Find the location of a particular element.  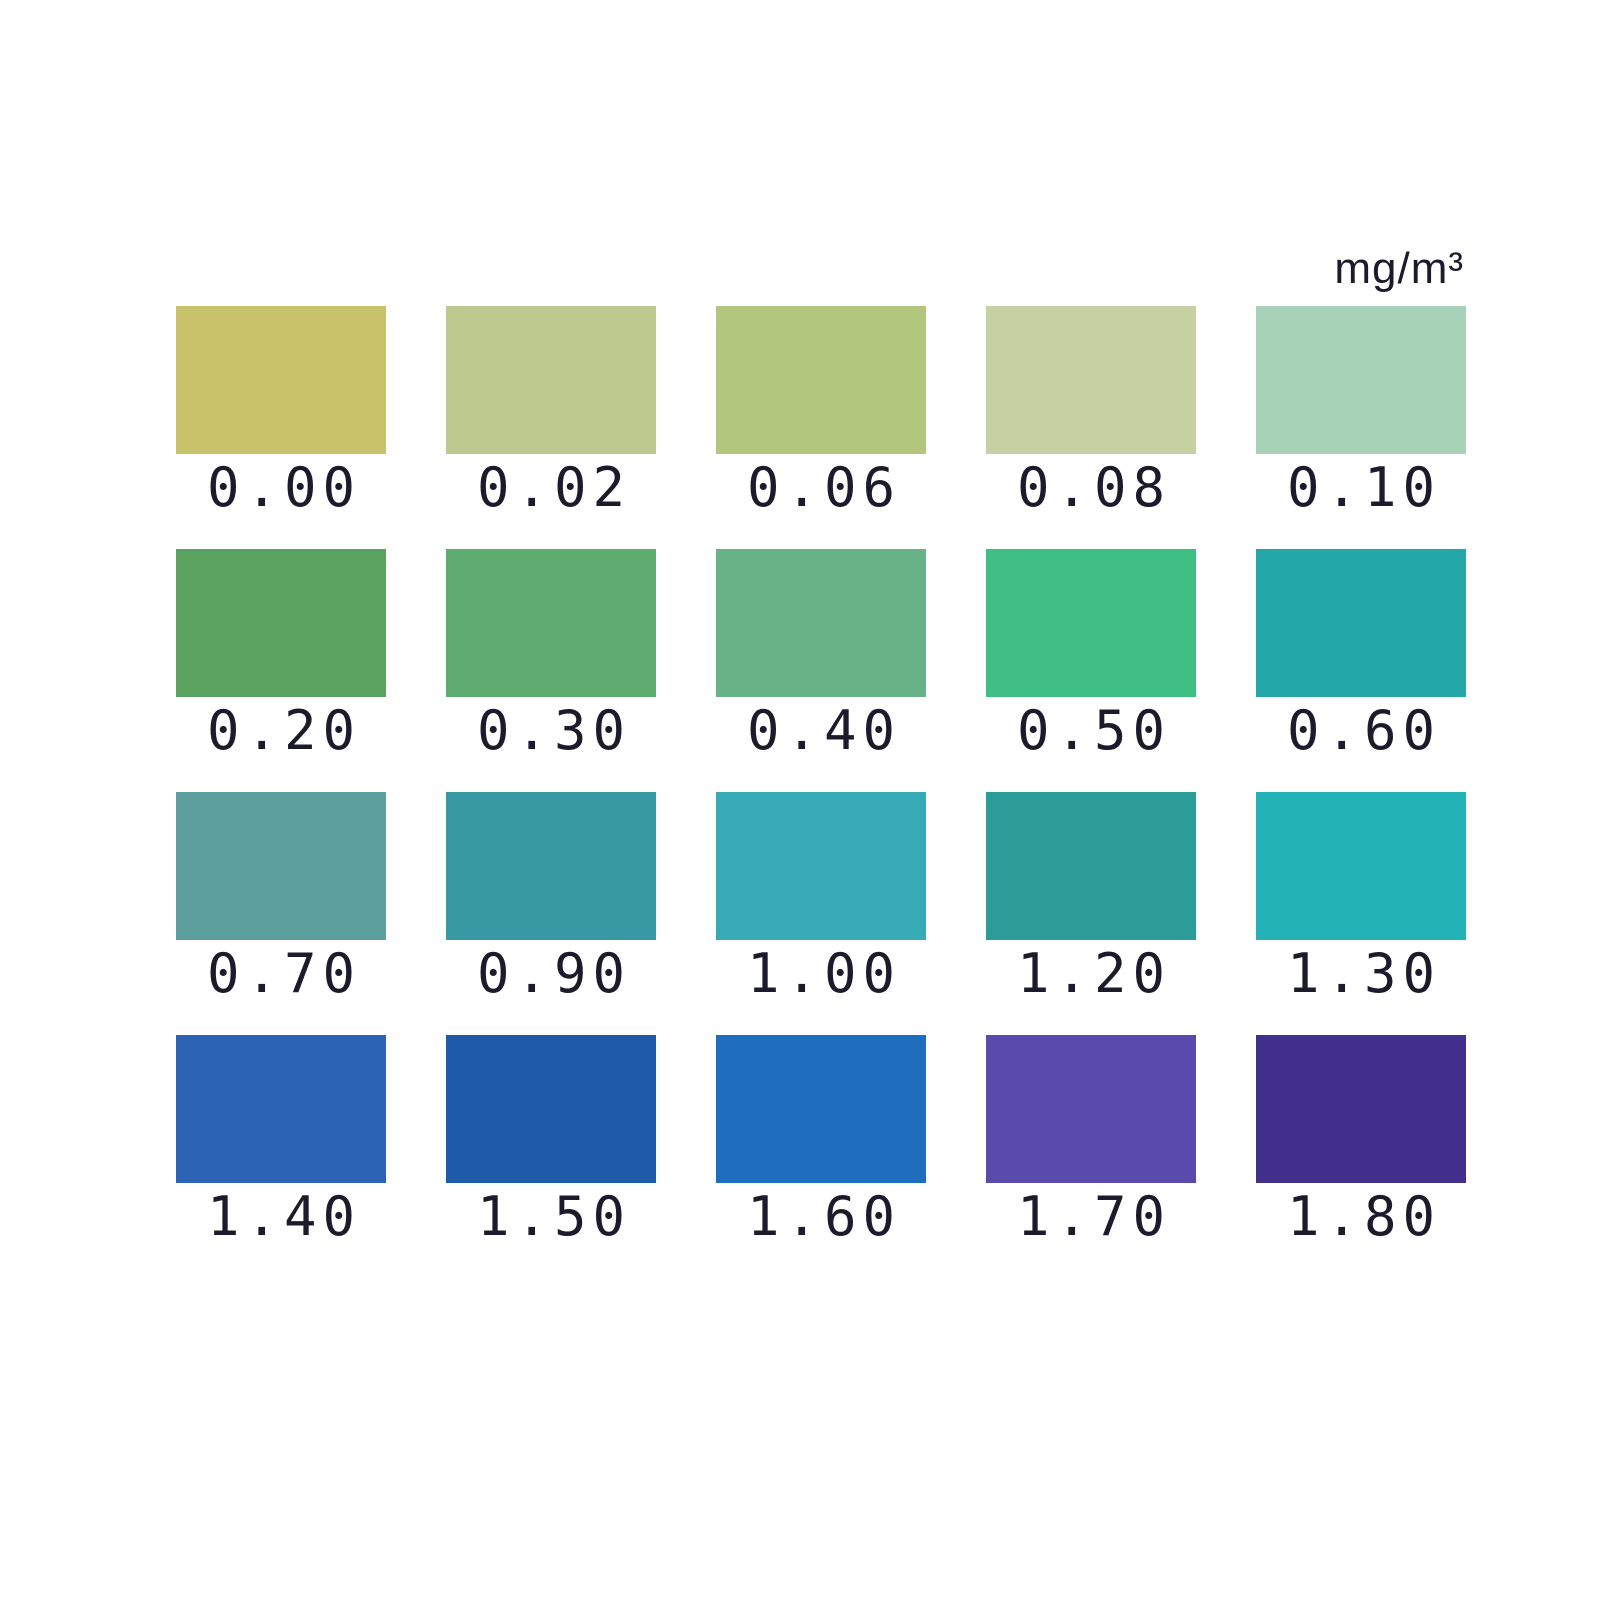

swatch-cell: 0.08 is located at coordinates (1091, 411).